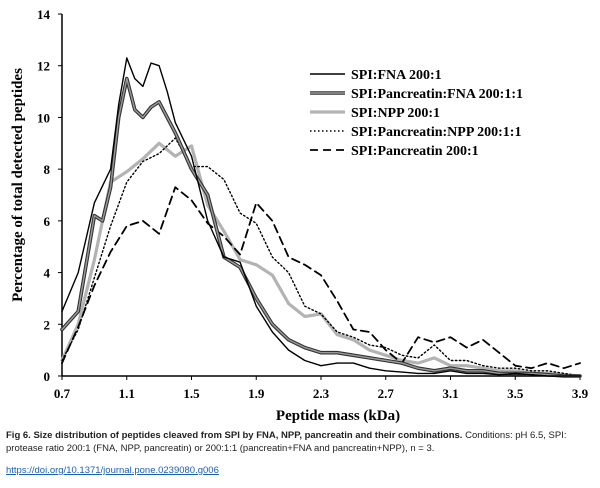 Image resolution: width=600 pixels, height=488 pixels. What do you see at coordinates (47, 273) in the screenshot?
I see `y-tick-label: 4` at bounding box center [47, 273].